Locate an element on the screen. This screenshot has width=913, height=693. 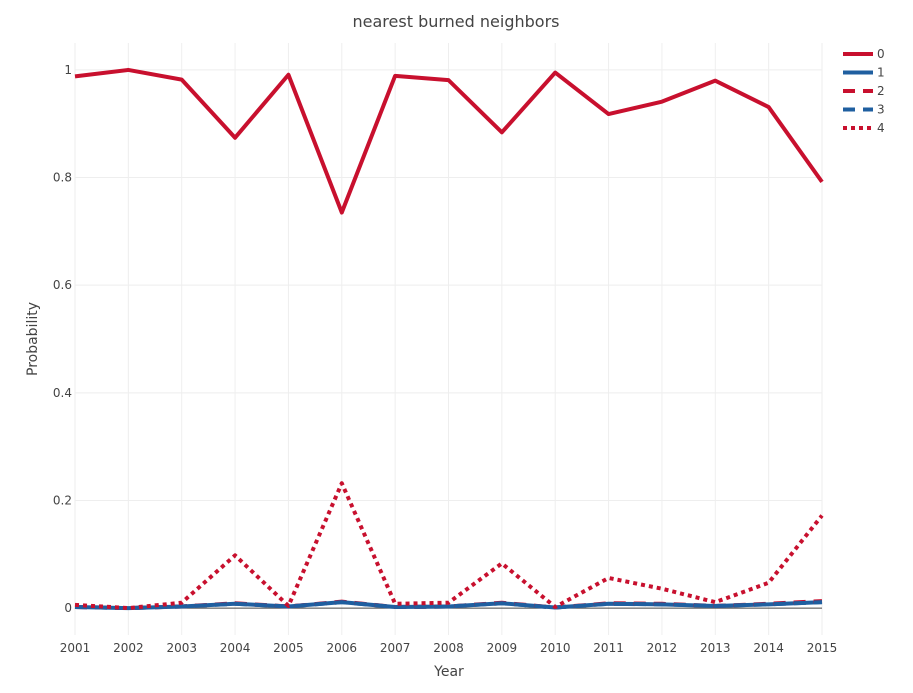
x-tick-label: 2008 is located at coordinates (448, 648).